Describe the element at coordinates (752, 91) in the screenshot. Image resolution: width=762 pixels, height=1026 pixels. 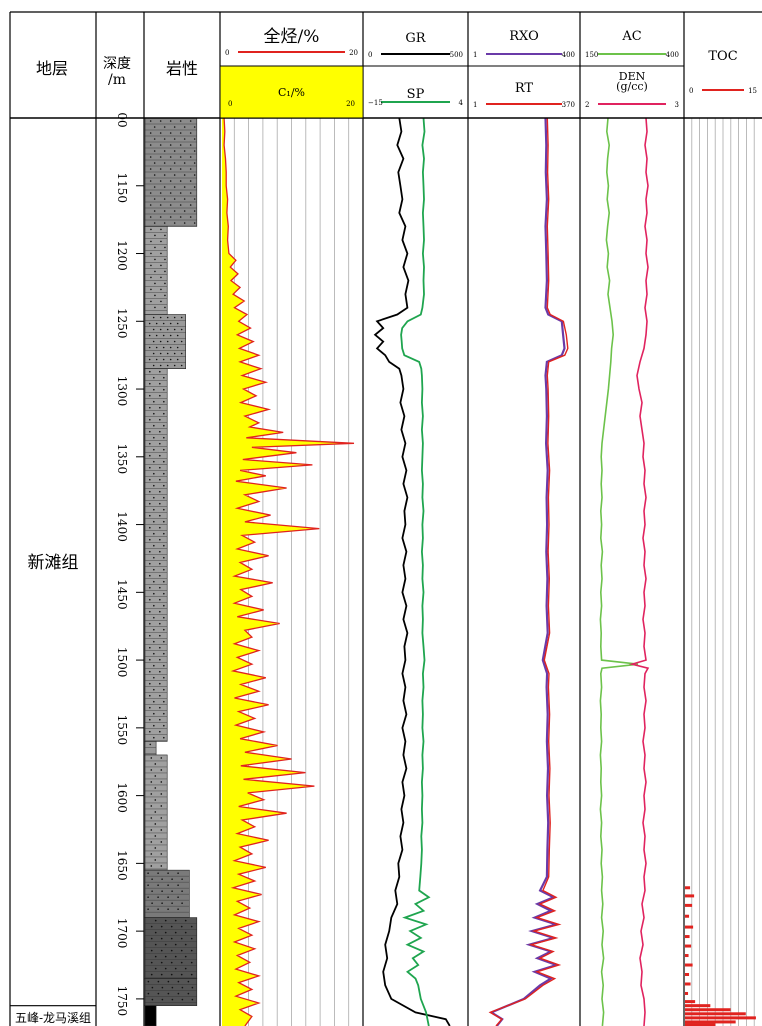
I see `legend-max: 15` at that location.